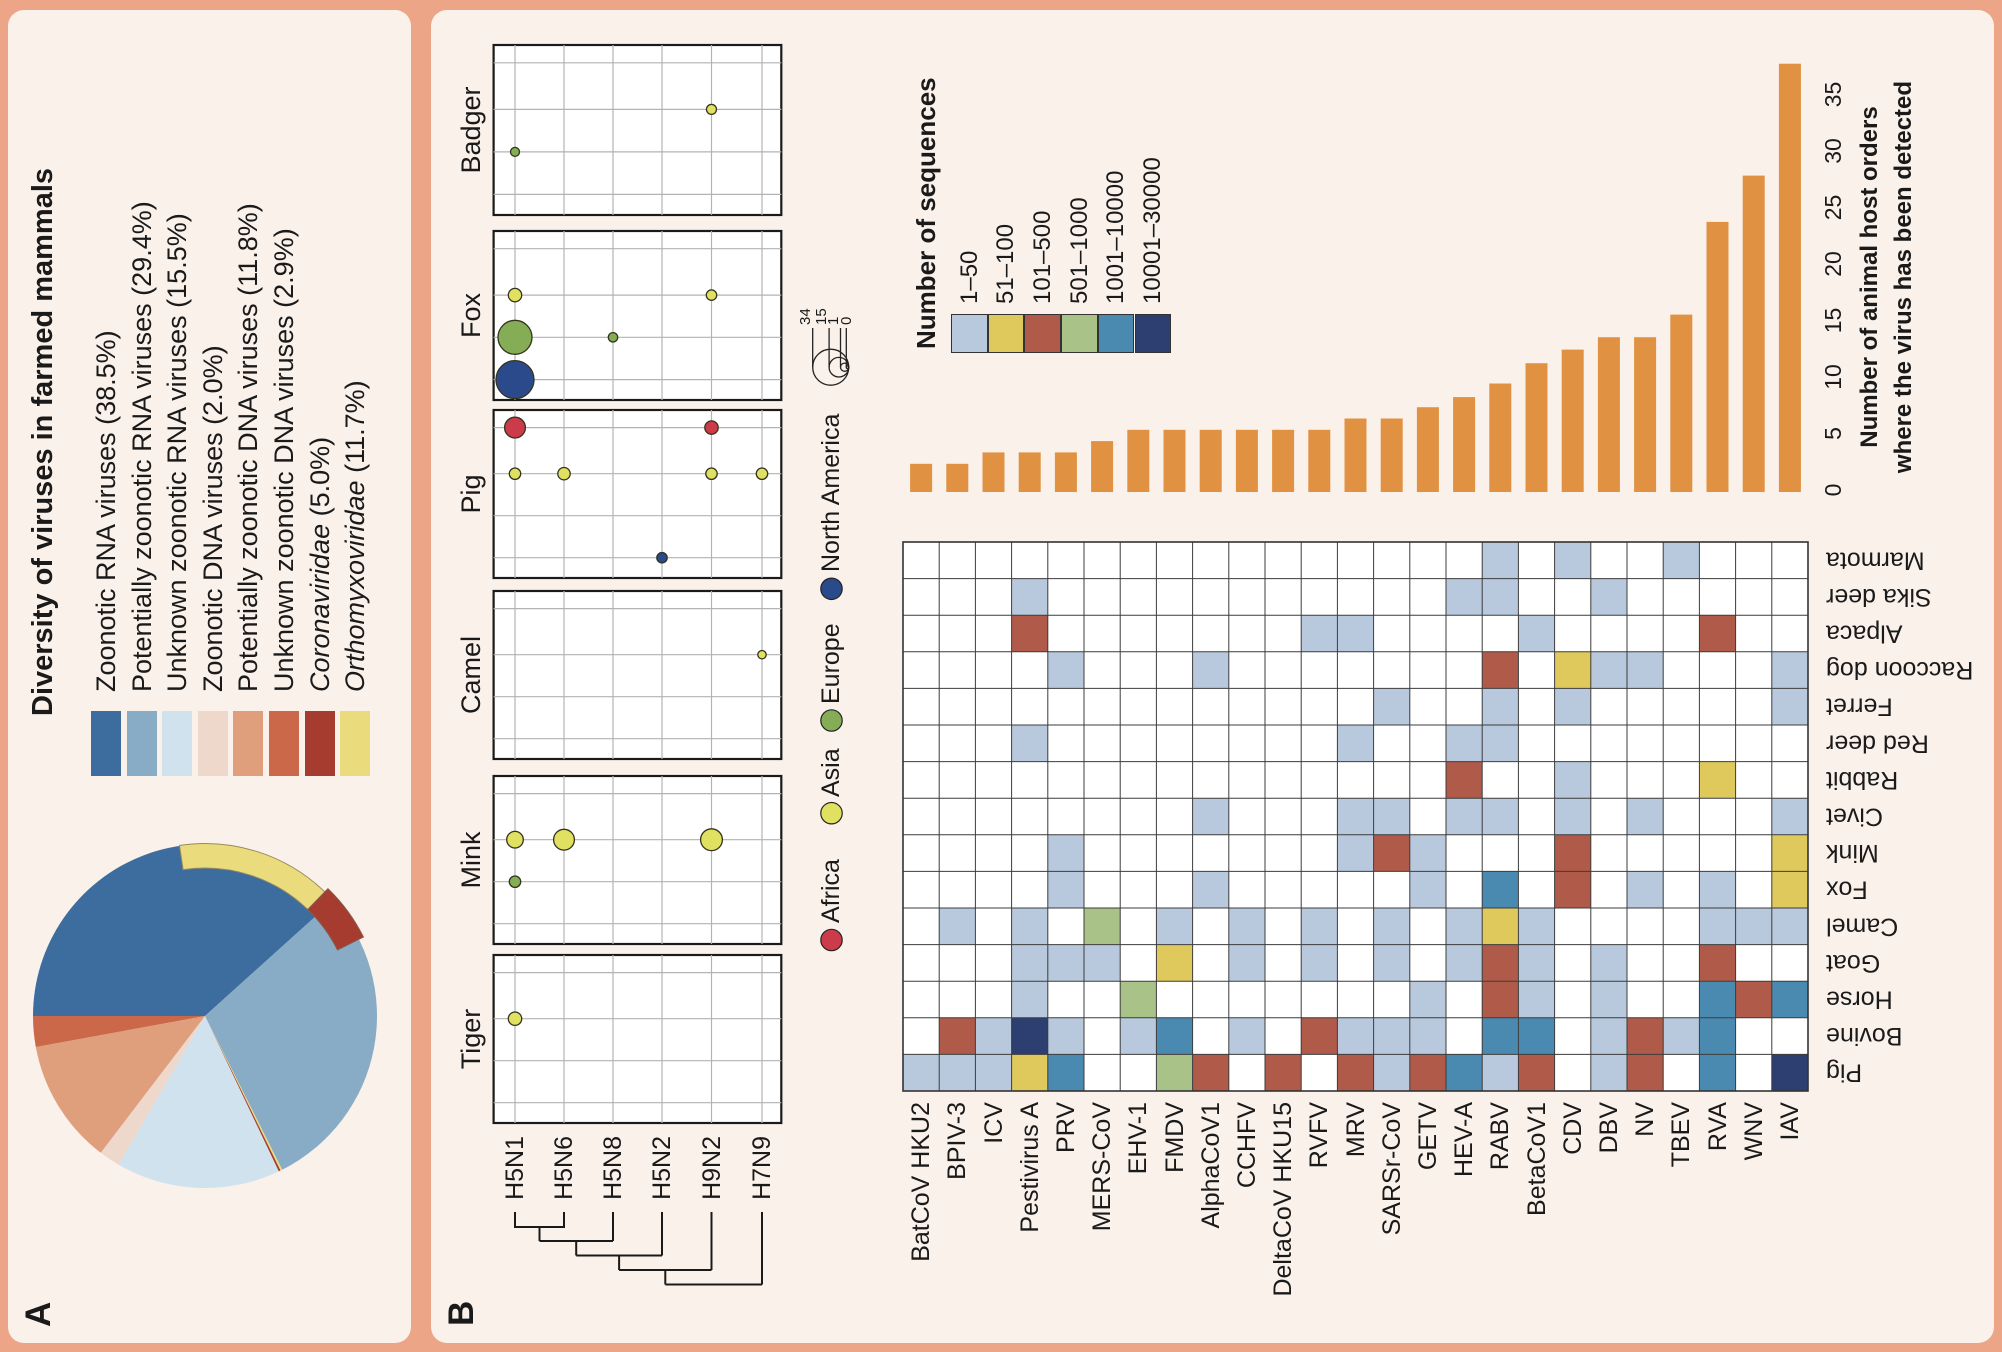 This screenshot has width=2002, height=1352. I want to click on svg-text: Fox, so click(1847, 890).